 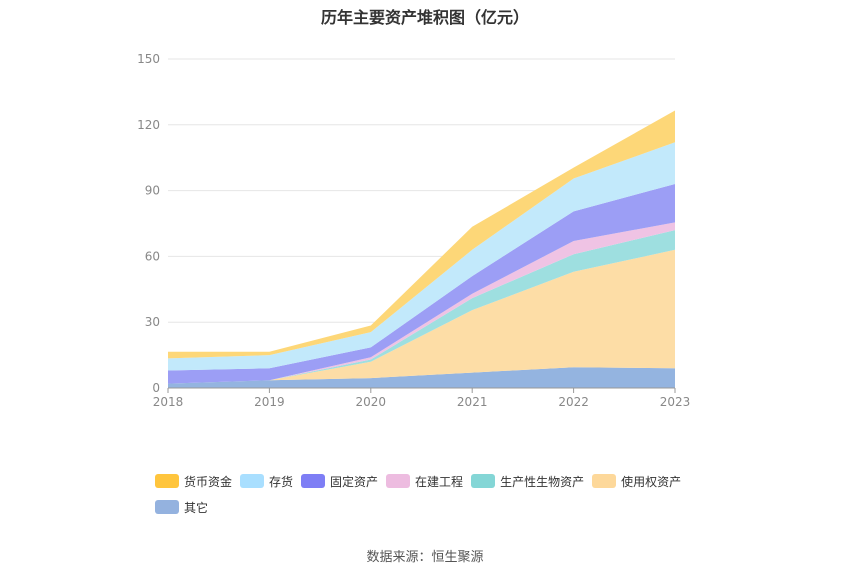 I want to click on x-tick-label: 2021, so click(x=472, y=402).